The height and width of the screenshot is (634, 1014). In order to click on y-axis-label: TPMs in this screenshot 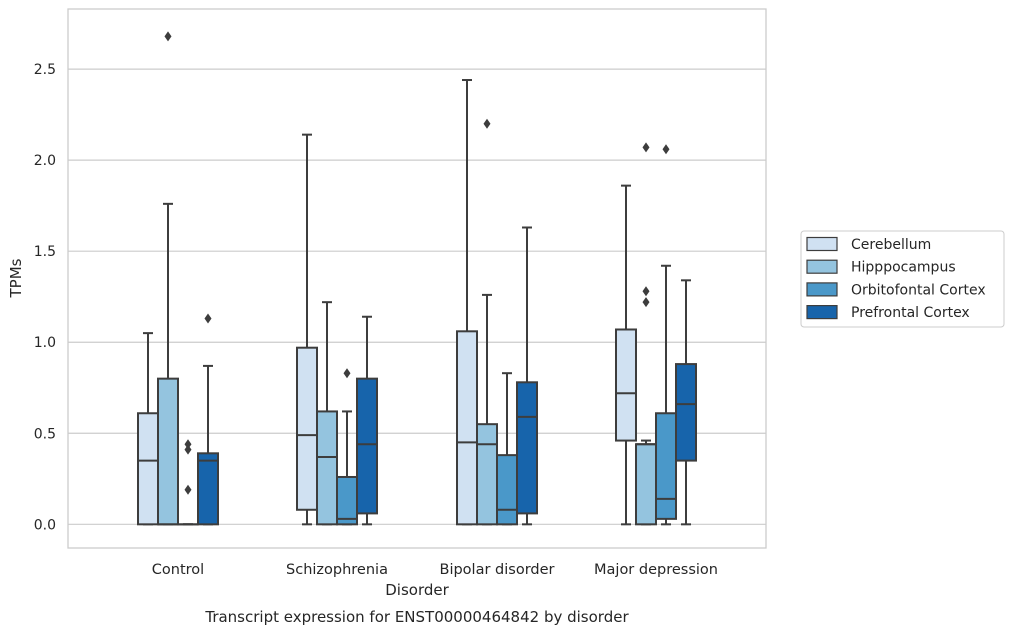, I will do `click(16, 278)`.